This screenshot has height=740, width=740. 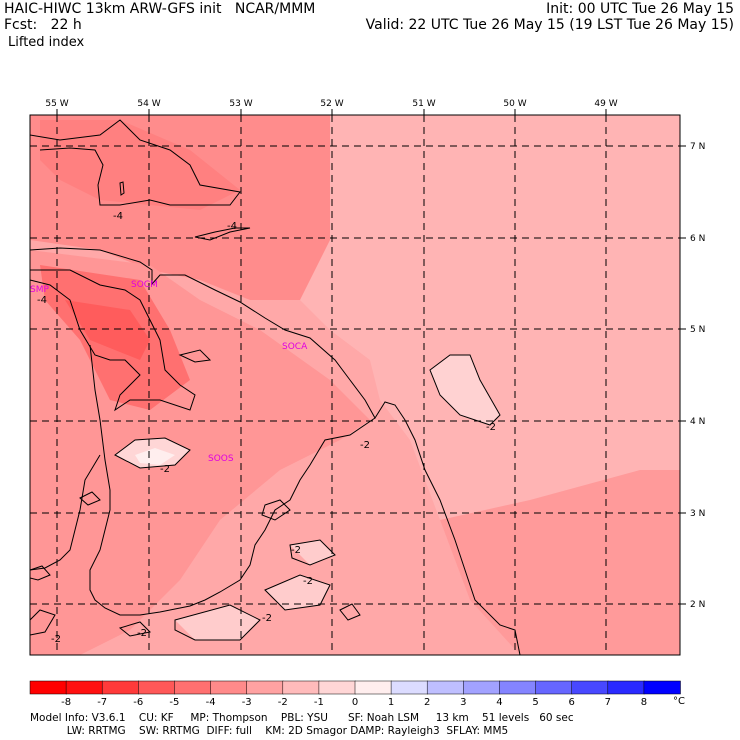 I want to click on lat-label-7n: 7 N, so click(x=697, y=147).